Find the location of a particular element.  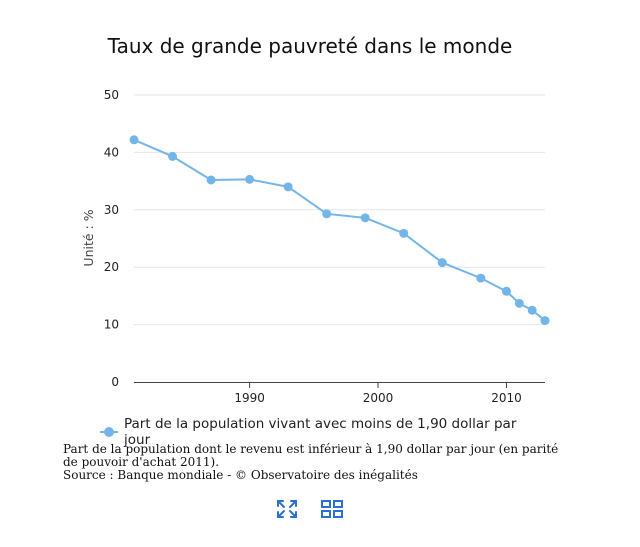

toolbar is located at coordinates (320, 509).